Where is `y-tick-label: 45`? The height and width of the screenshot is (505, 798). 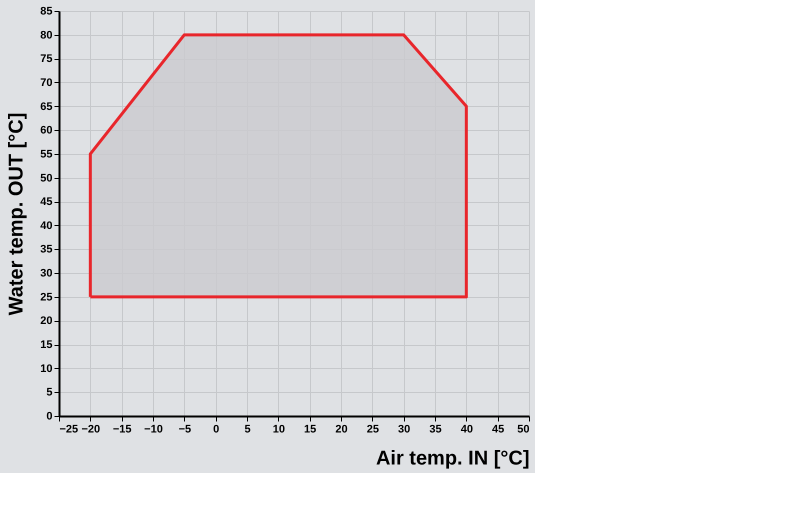 y-tick-label: 45 is located at coordinates (46, 202).